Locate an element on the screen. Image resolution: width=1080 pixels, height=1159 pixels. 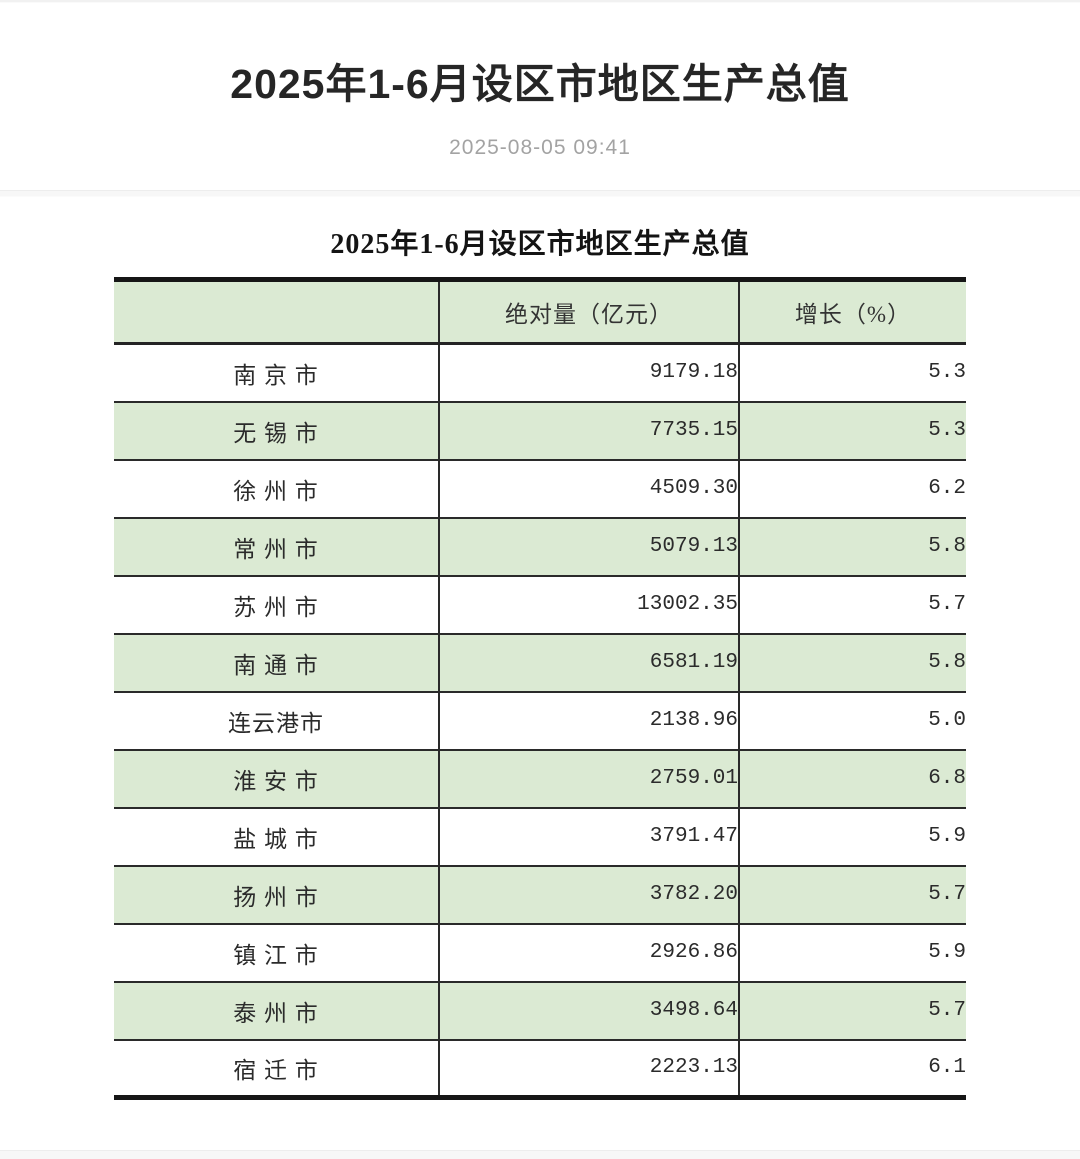
table-row: 常 州 市 5079.13 5.8 is located at coordinates (540, 546).